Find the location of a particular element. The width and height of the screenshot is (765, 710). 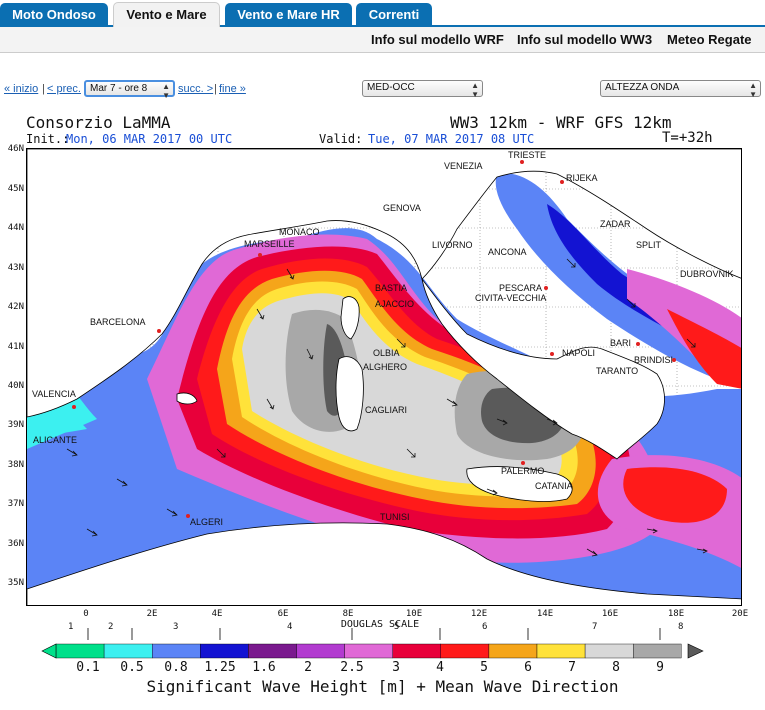

city-label: BRINDISI is located at coordinates (654, 360).